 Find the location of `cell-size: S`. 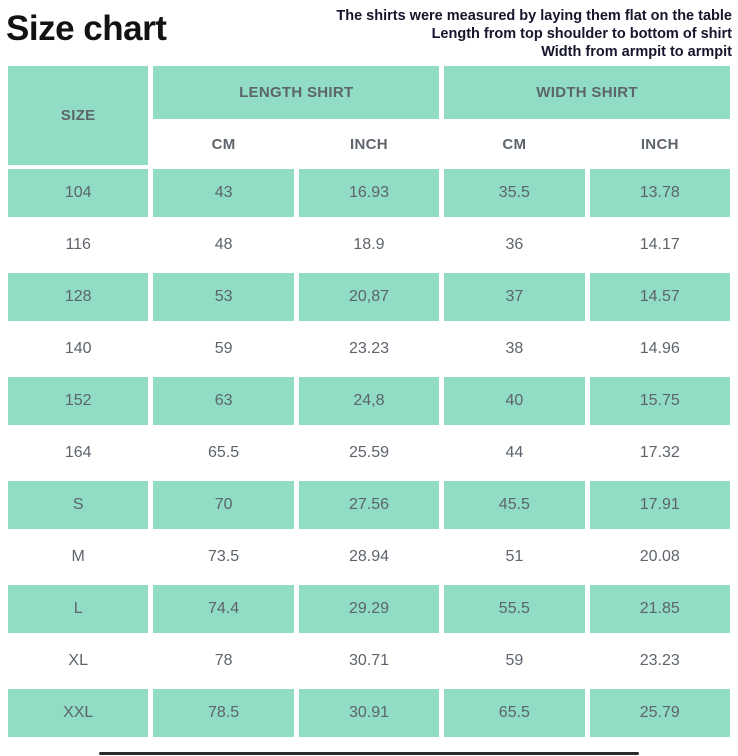

cell-size: S is located at coordinates (78, 505).